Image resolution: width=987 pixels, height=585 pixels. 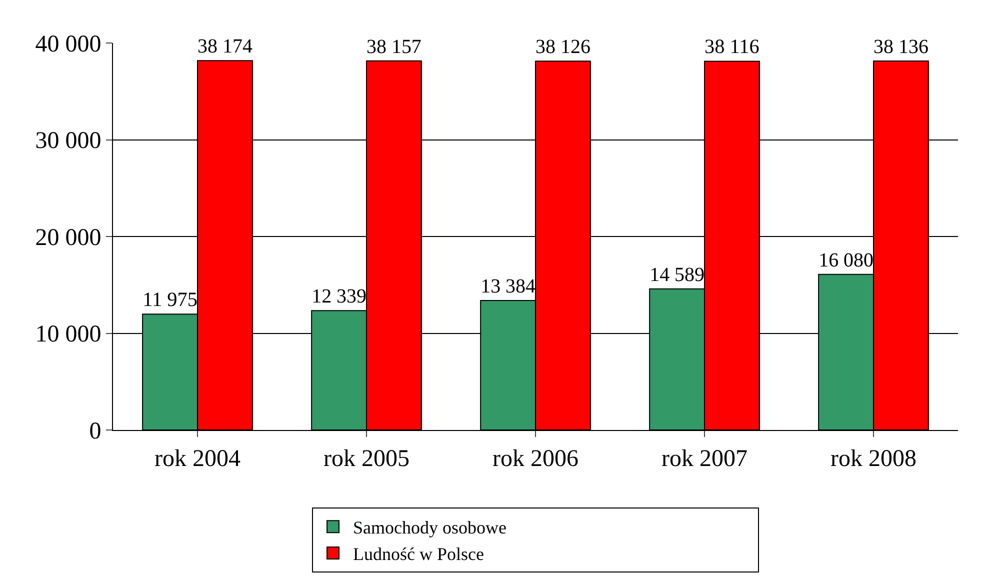 What do you see at coordinates (339, 297) in the screenshot?
I see `data-label: 12 339` at bounding box center [339, 297].